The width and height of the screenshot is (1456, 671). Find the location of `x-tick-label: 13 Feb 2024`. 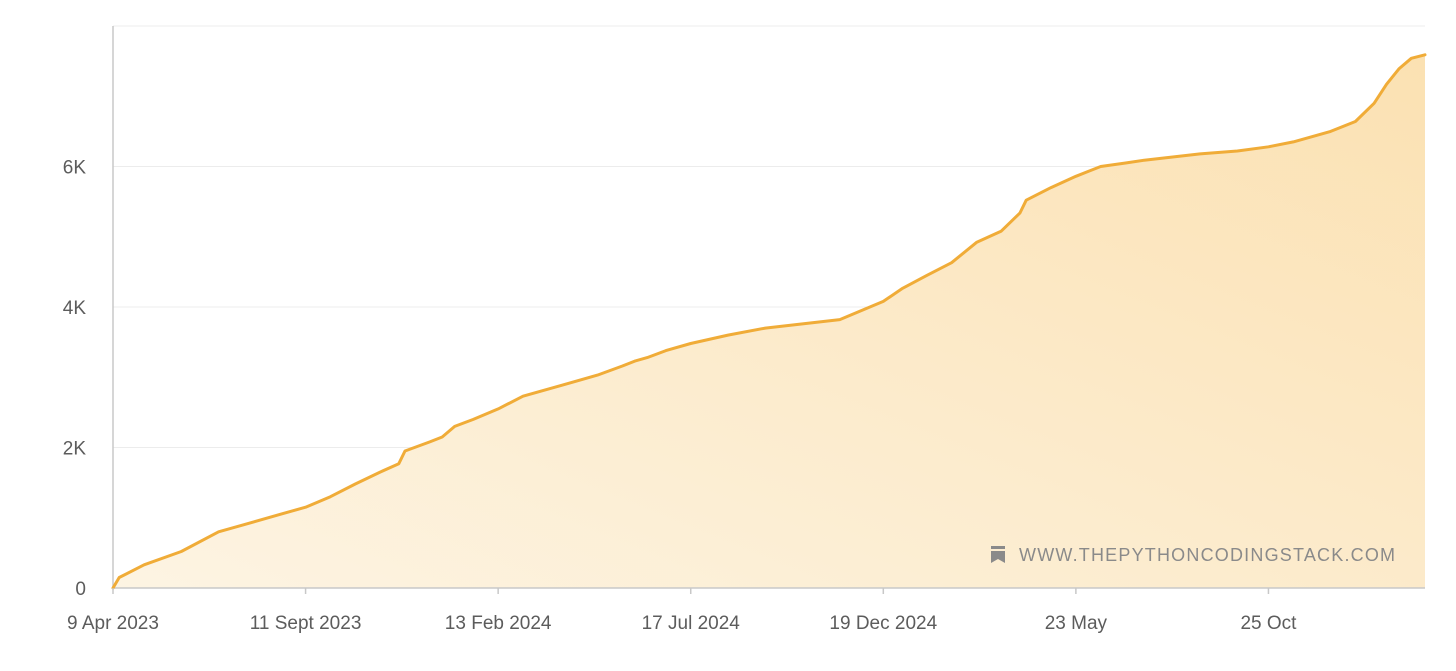

x-tick-label: 13 Feb 2024 is located at coordinates (498, 623).